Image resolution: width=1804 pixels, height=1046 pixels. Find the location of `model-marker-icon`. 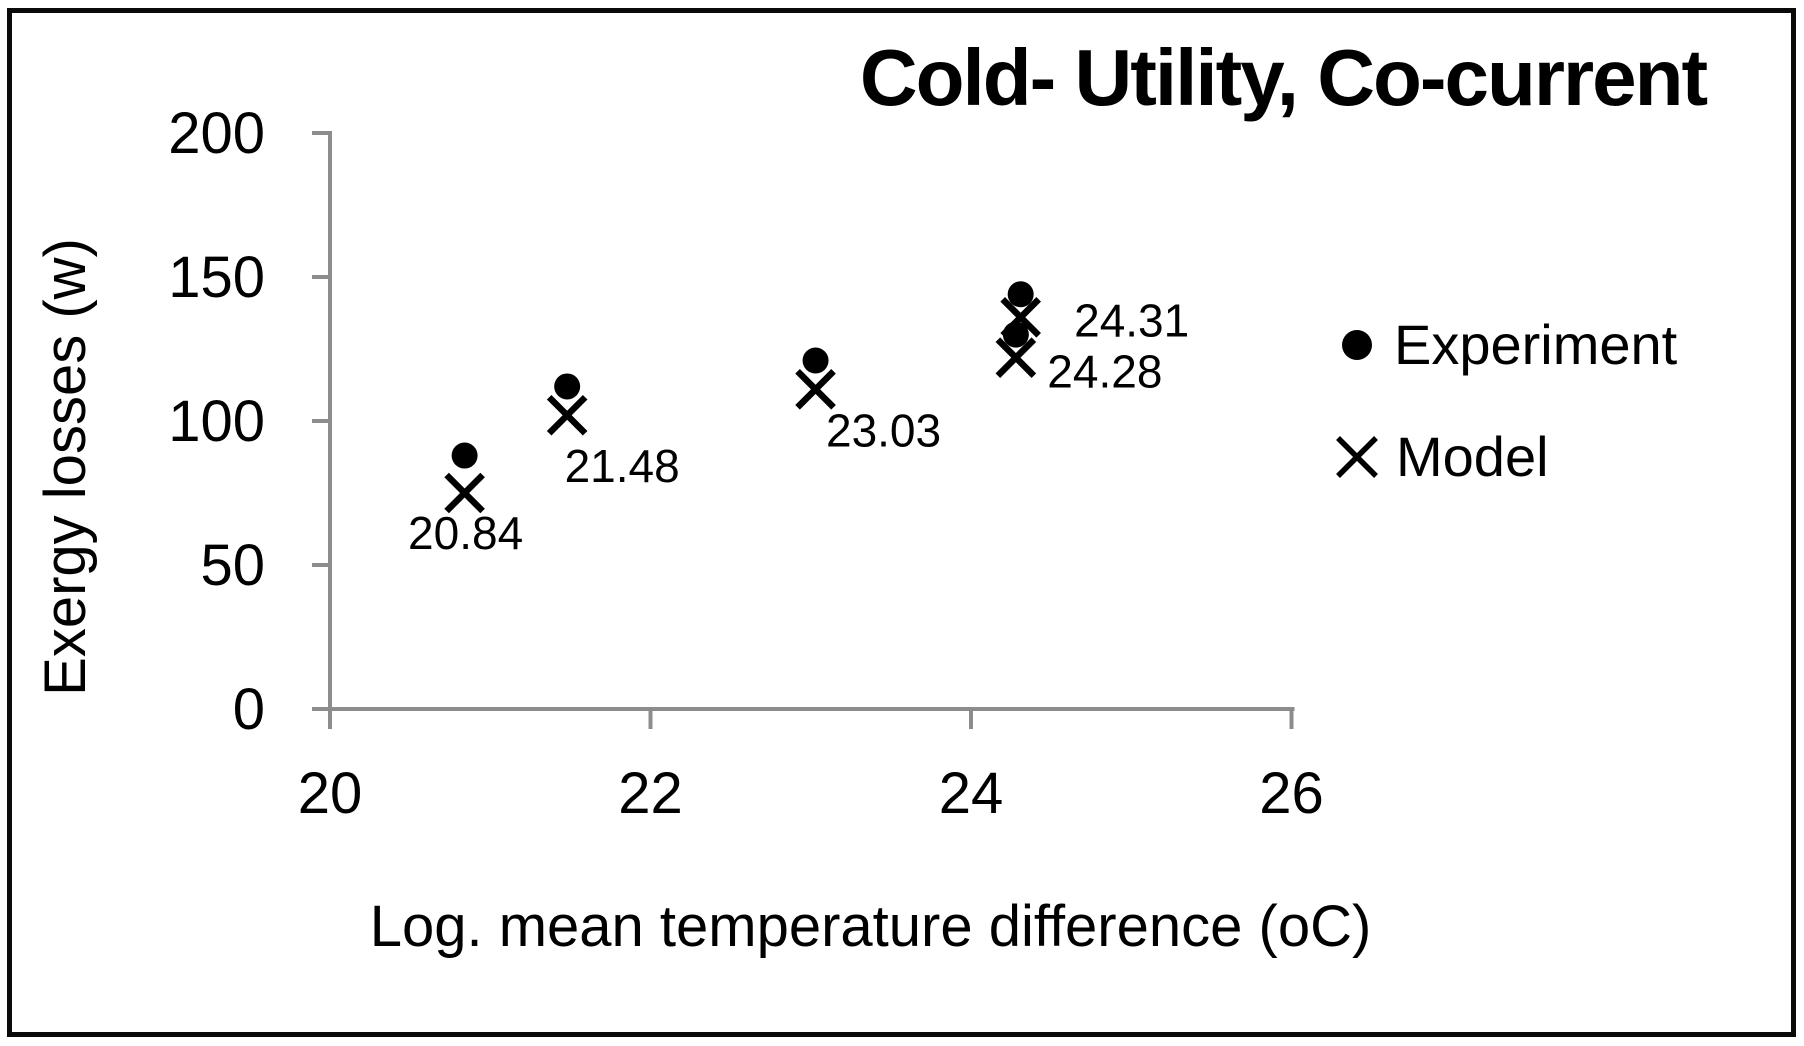

model-marker-icon is located at coordinates (1357, 457).